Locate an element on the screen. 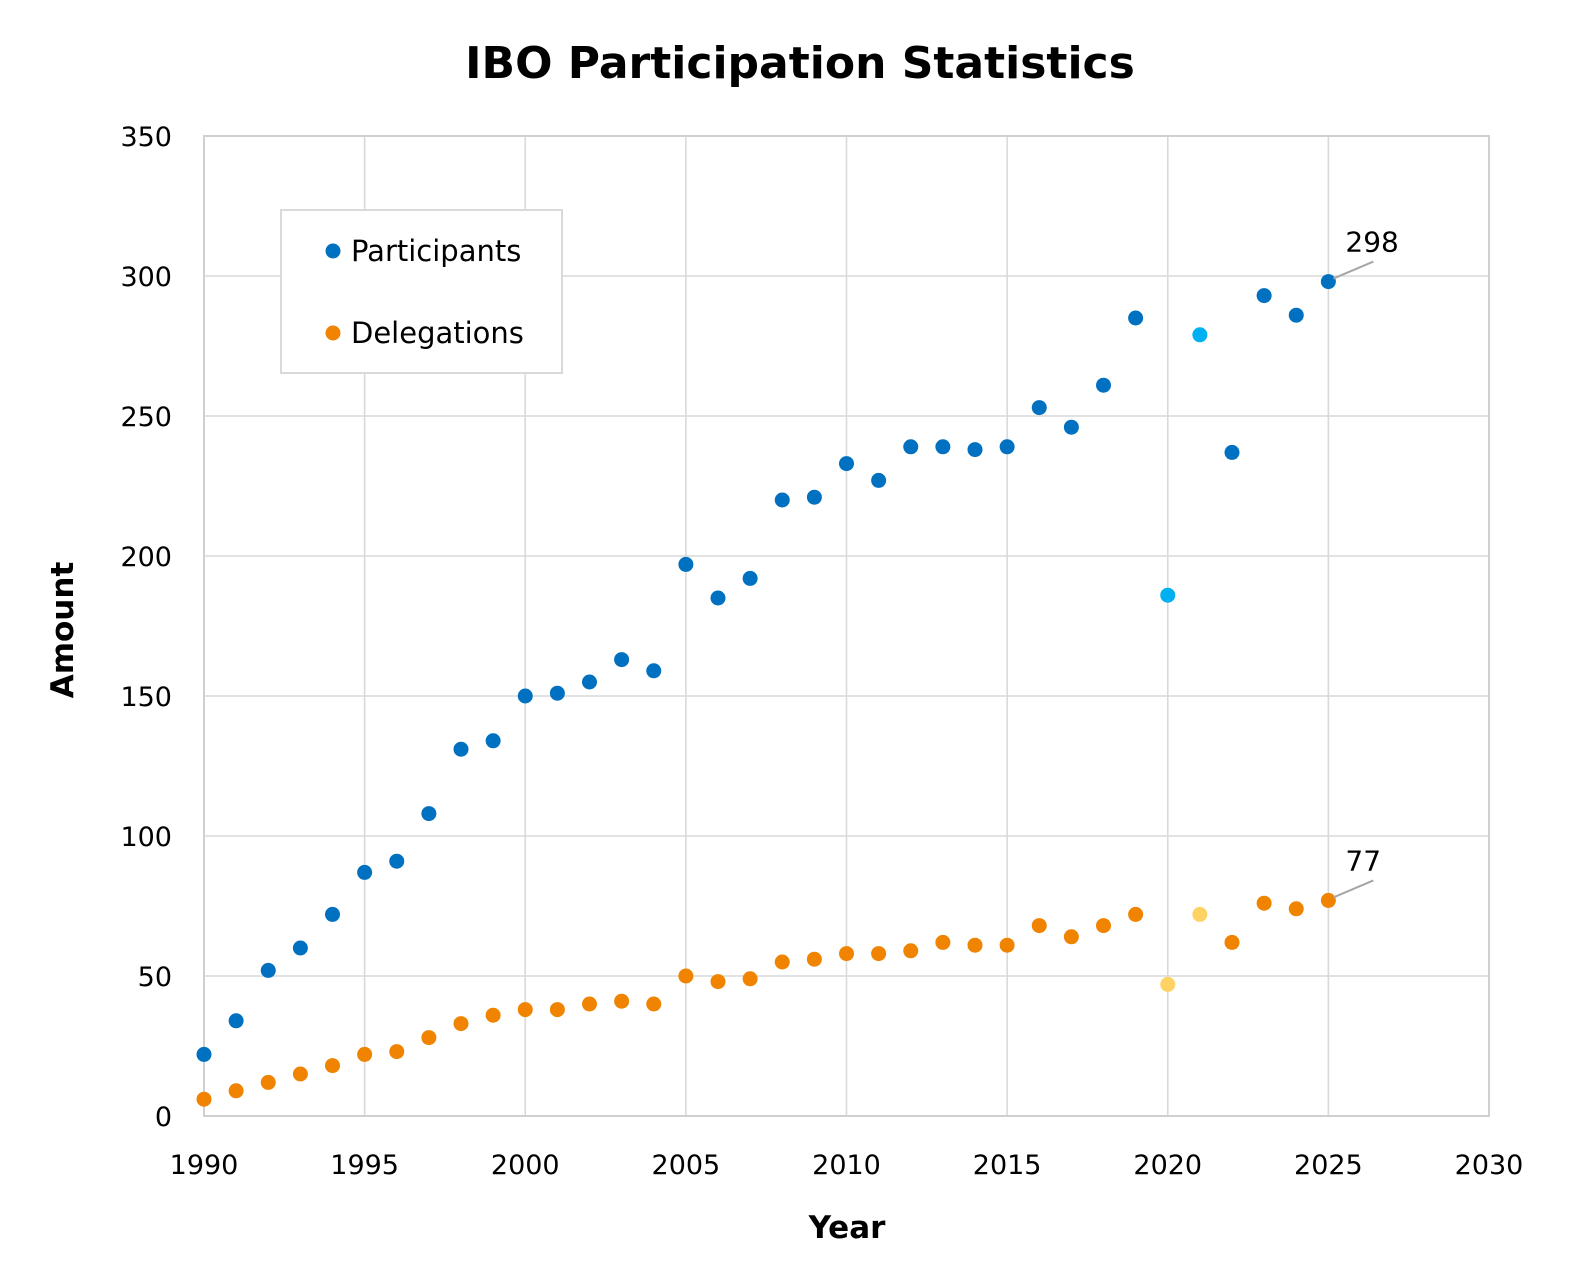 The height and width of the screenshot is (1280, 1570). participants-point-2024 is located at coordinates (1296, 315).